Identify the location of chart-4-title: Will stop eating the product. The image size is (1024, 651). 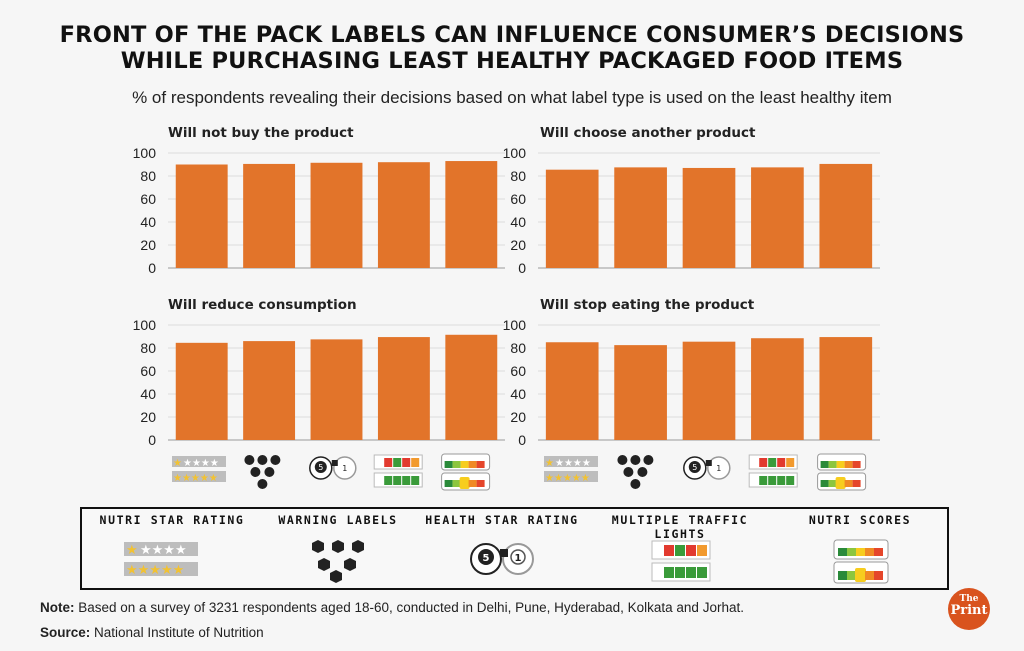
(647, 305).